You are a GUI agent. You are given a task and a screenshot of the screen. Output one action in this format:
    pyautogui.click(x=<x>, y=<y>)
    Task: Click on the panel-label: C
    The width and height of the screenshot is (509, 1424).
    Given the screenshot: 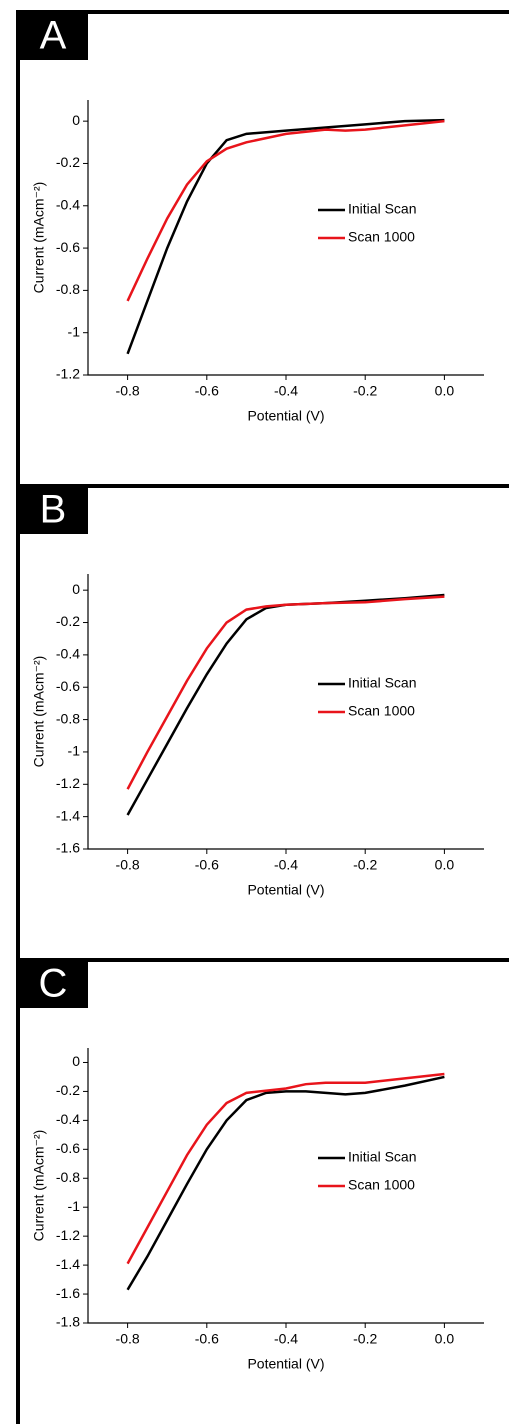 What is the action you would take?
    pyautogui.click(x=53, y=984)
    